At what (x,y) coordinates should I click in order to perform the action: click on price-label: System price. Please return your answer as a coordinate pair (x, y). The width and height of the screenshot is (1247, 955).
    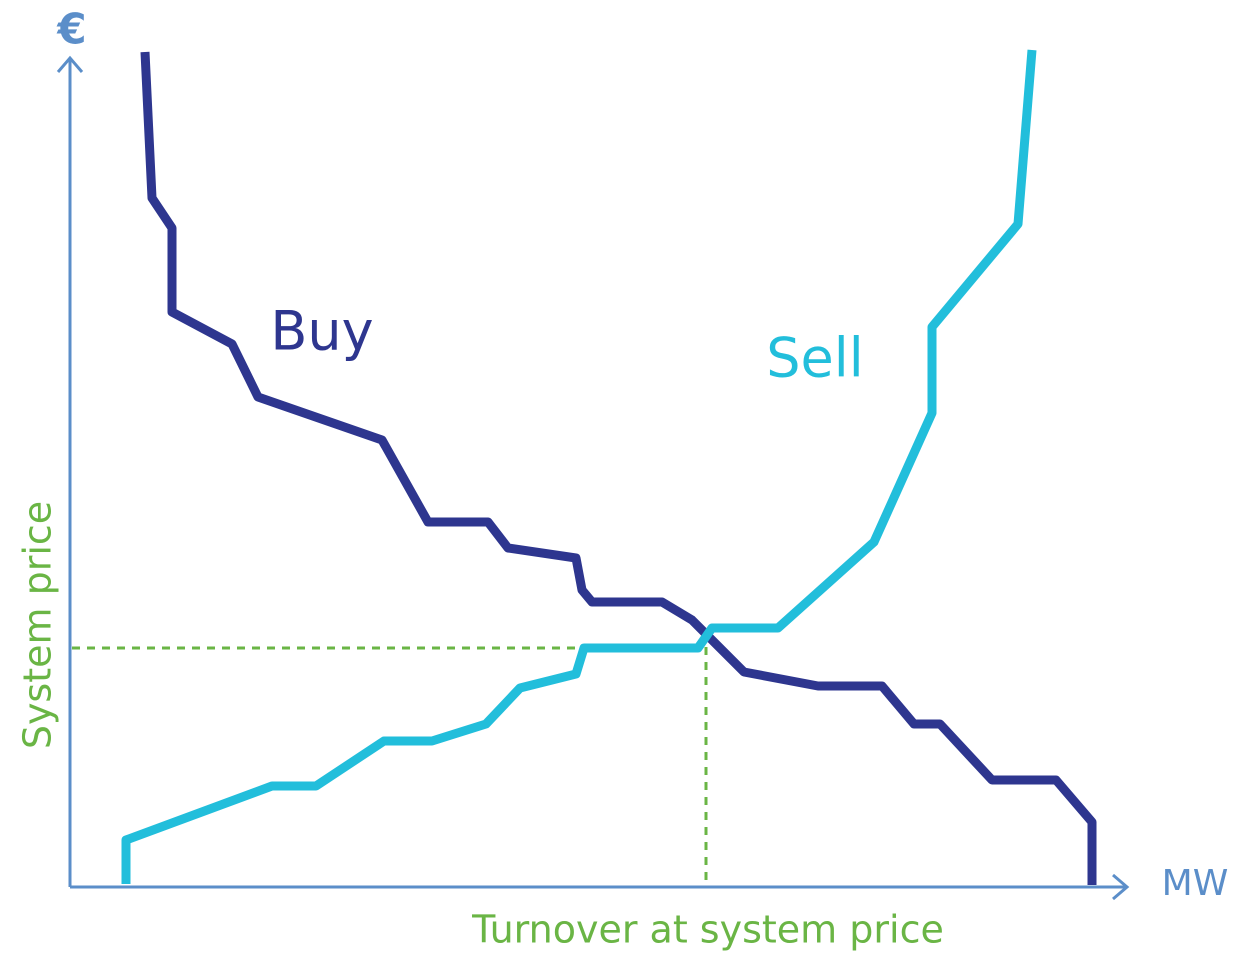
    Looking at the image, I should click on (38, 625).